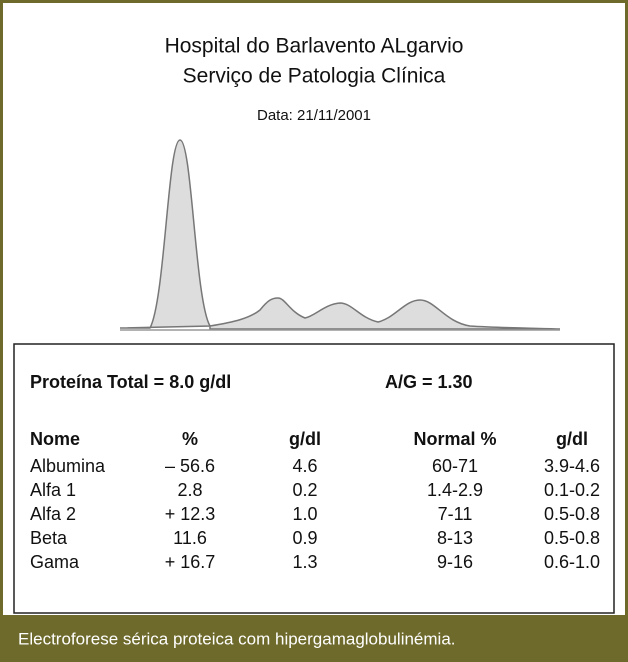 Image resolution: width=628 pixels, height=662 pixels. Describe the element at coordinates (572, 466) in the screenshot. I see `cell: 3.9-4.6` at that location.